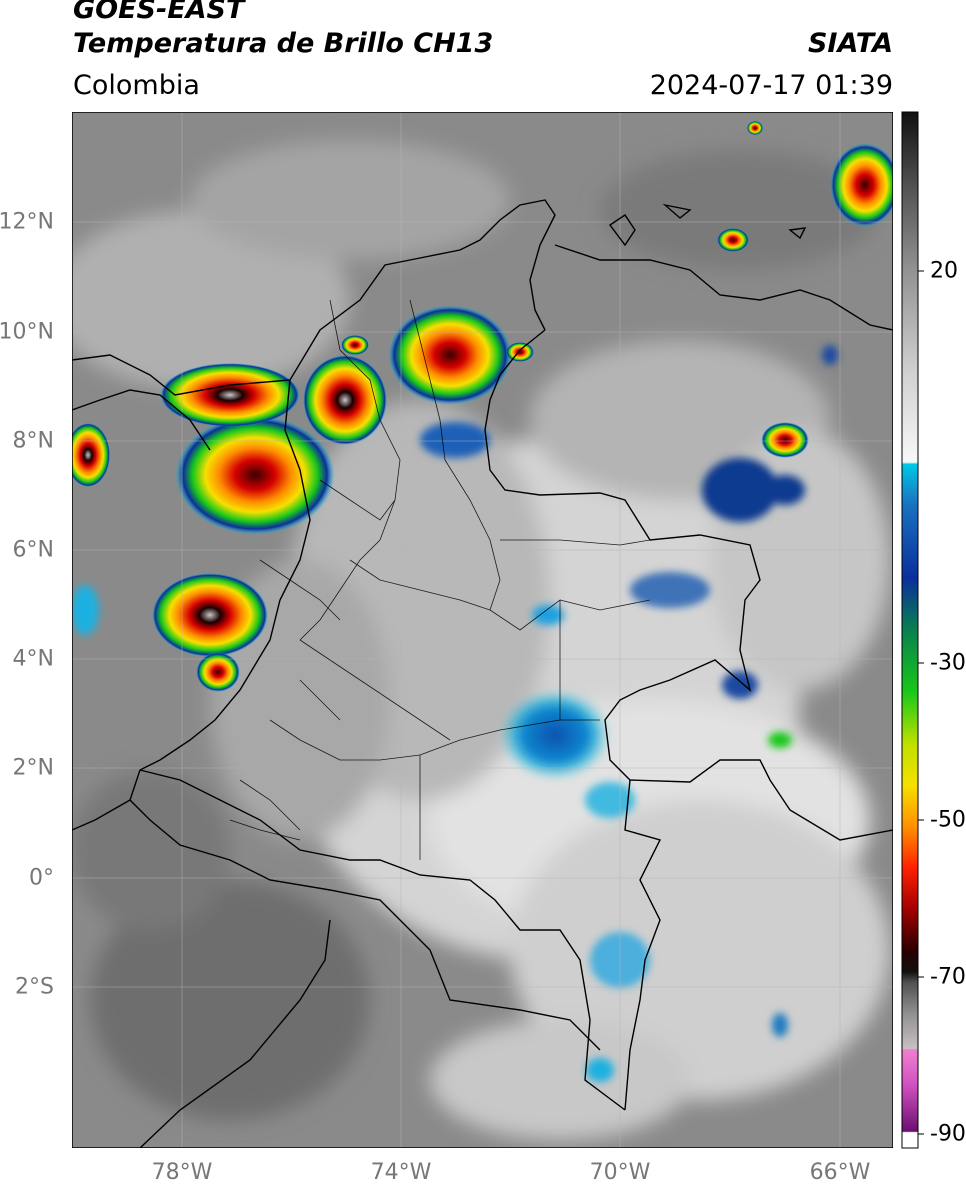 This screenshot has height=1190, width=966. Describe the element at coordinates (34, 987) in the screenshot. I see `lat-tick-label: 2°S` at that location.